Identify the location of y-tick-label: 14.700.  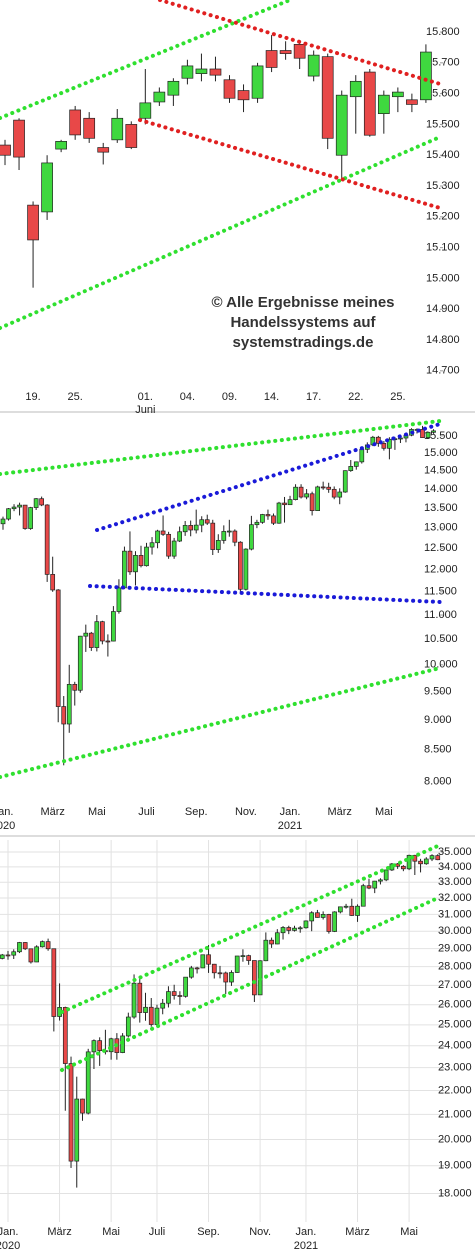
(443, 371).